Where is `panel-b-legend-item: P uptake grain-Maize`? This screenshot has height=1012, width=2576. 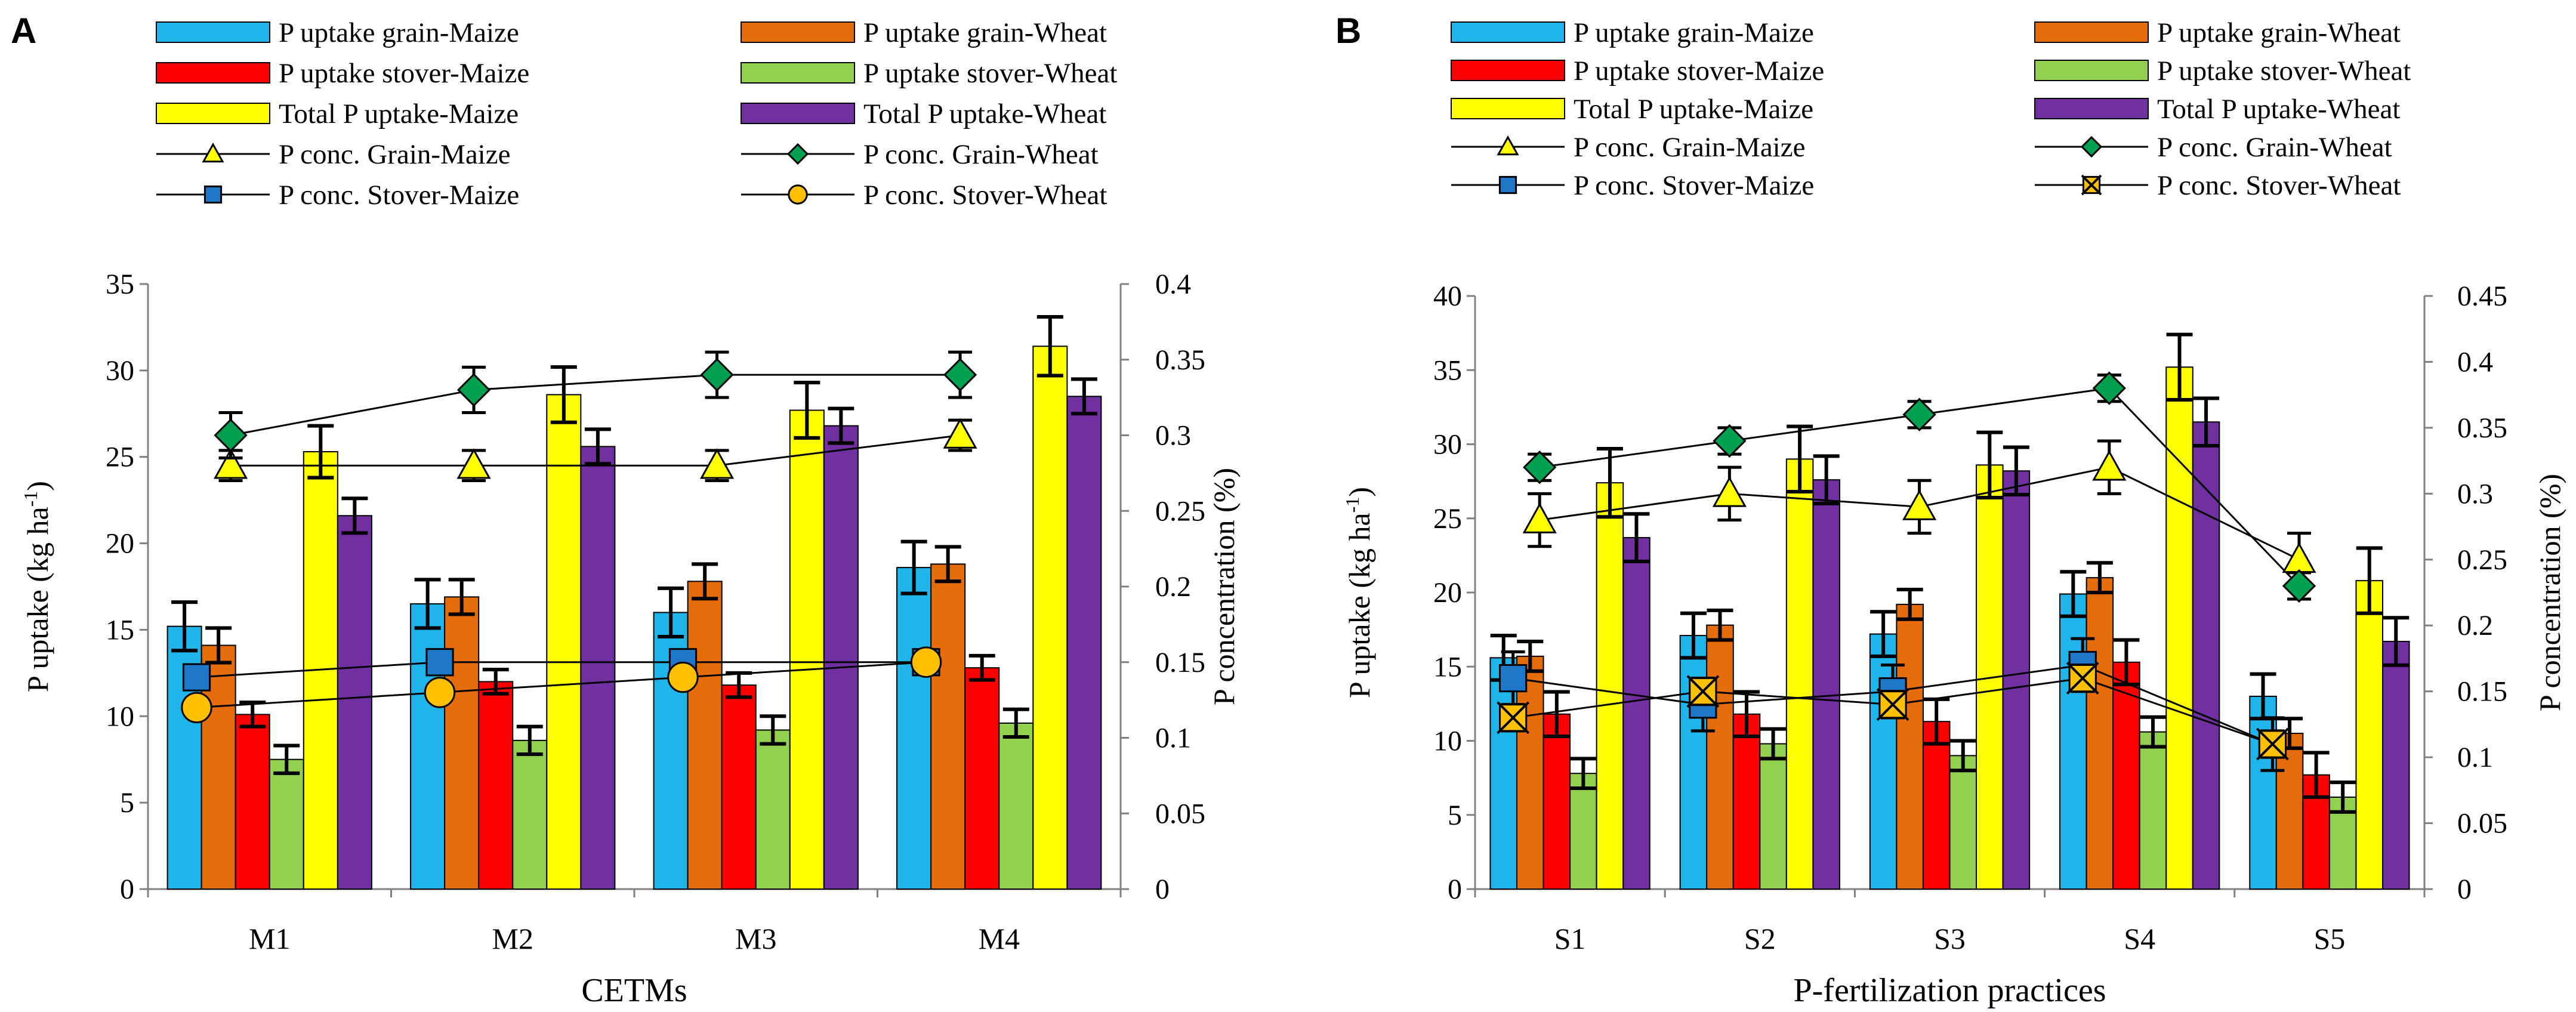 panel-b-legend-item: P uptake grain-Maize is located at coordinates (1633, 32).